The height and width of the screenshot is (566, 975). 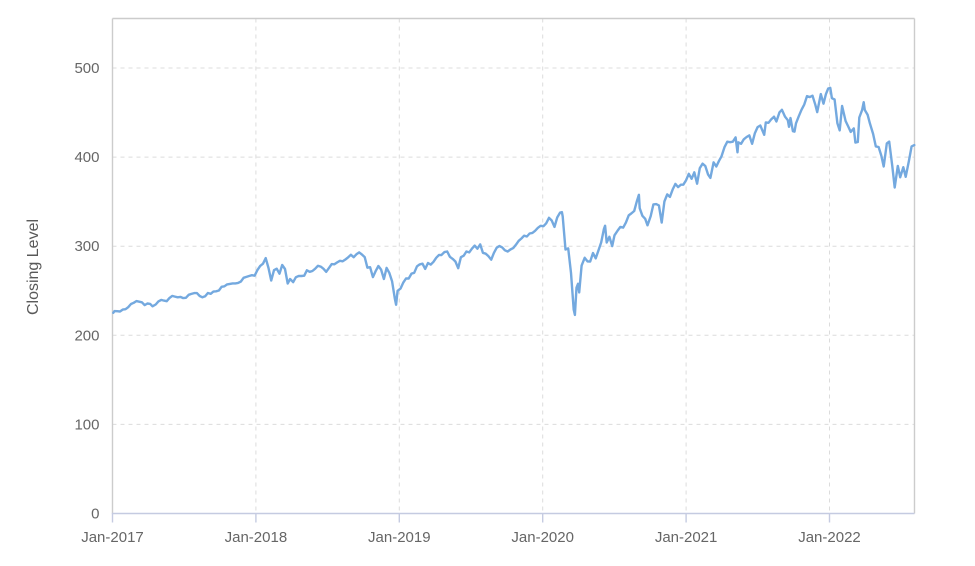 I want to click on y-tick-label: 300, so click(x=86, y=246).